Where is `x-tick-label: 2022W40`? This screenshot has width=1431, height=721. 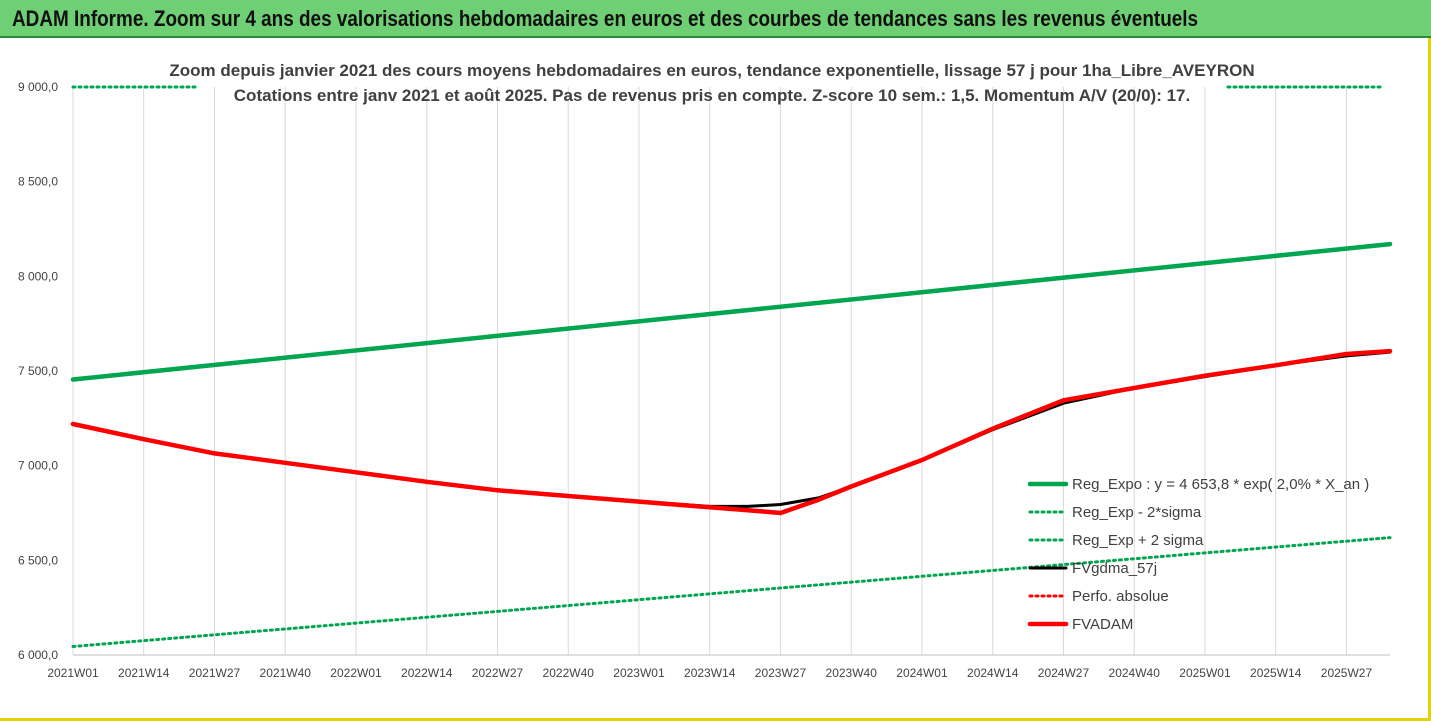
x-tick-label: 2022W40 is located at coordinates (569, 673).